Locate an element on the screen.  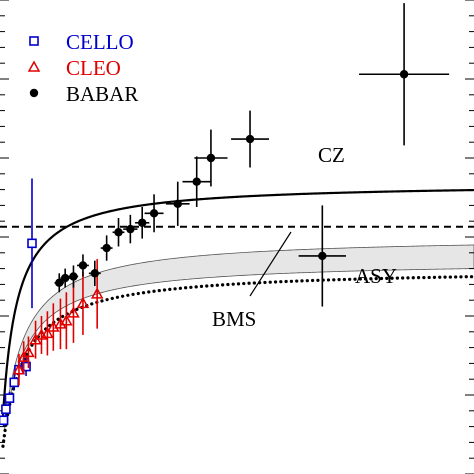
legend-marker-babar is located at coordinates (34, 93).